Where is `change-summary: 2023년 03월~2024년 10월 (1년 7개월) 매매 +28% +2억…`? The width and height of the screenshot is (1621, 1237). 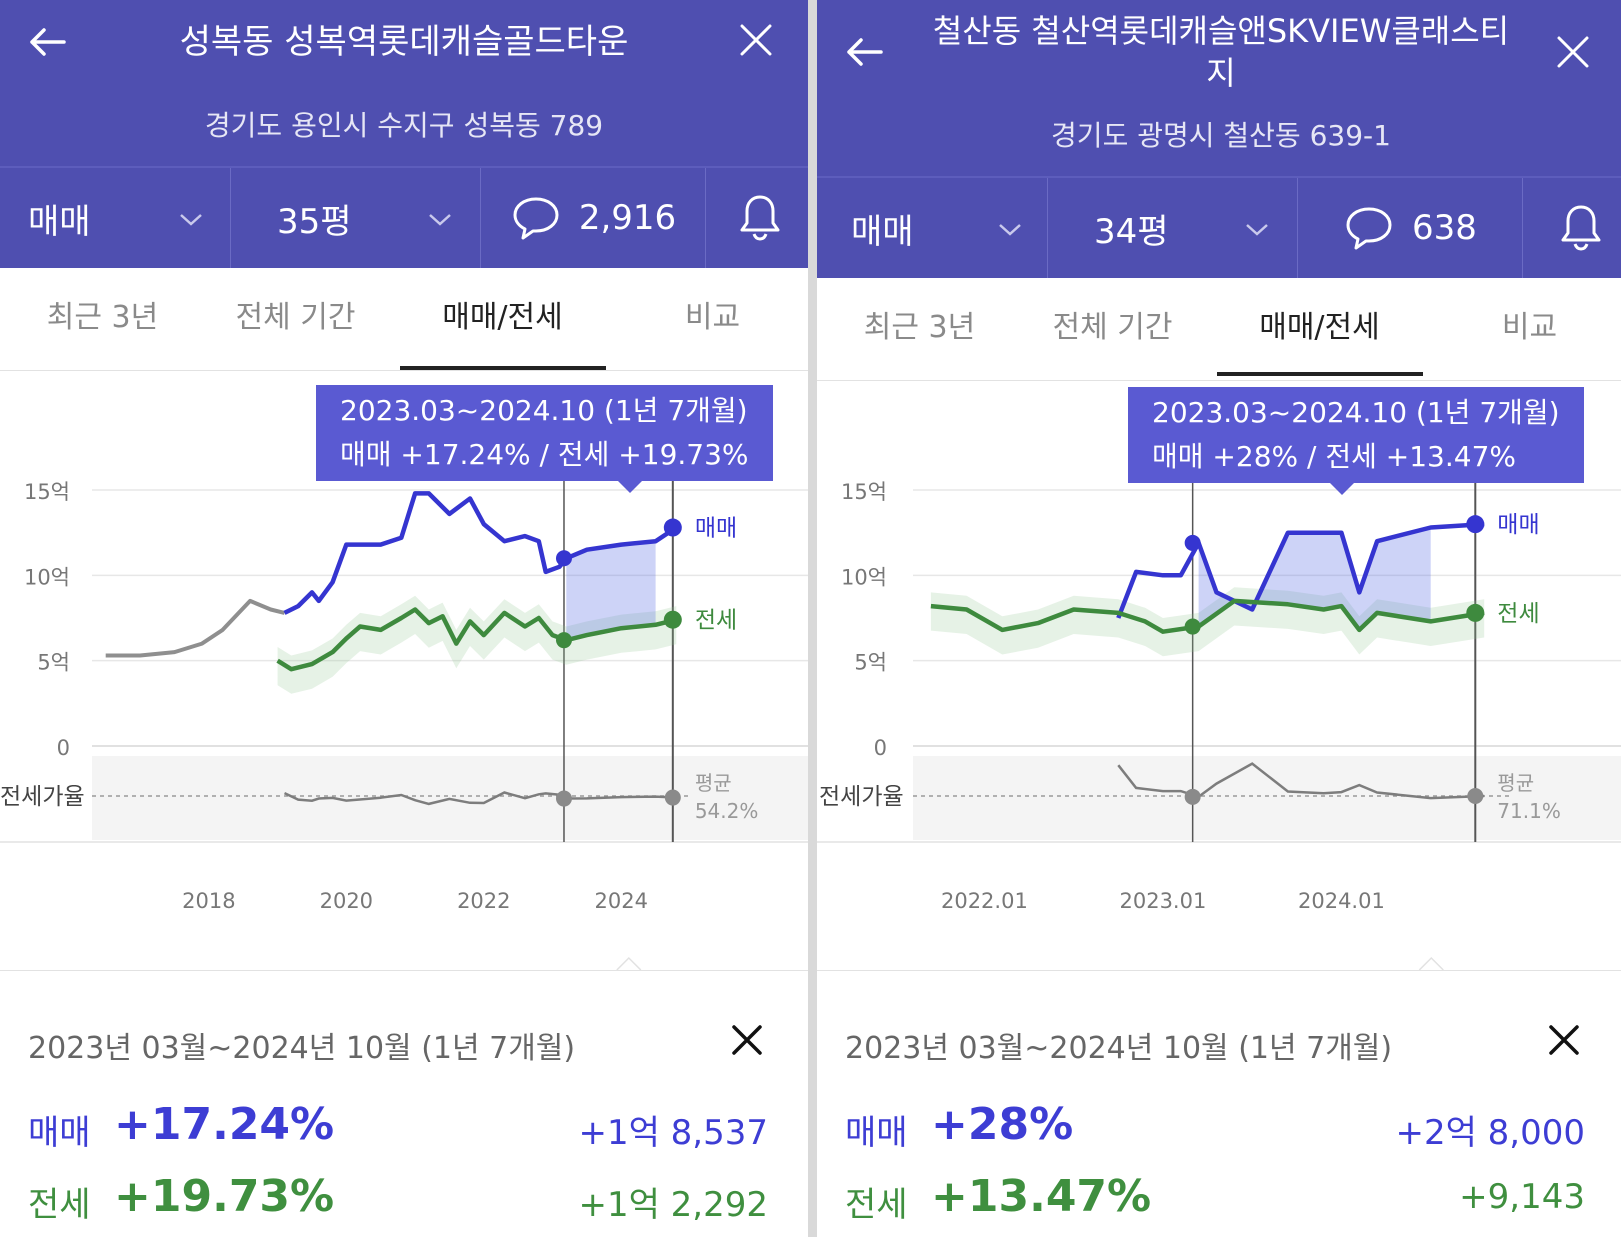
change-summary: 2023년 03월~2024년 10월 (1년 7개월) 매매 +28% +2억… is located at coordinates (1219, 1103).